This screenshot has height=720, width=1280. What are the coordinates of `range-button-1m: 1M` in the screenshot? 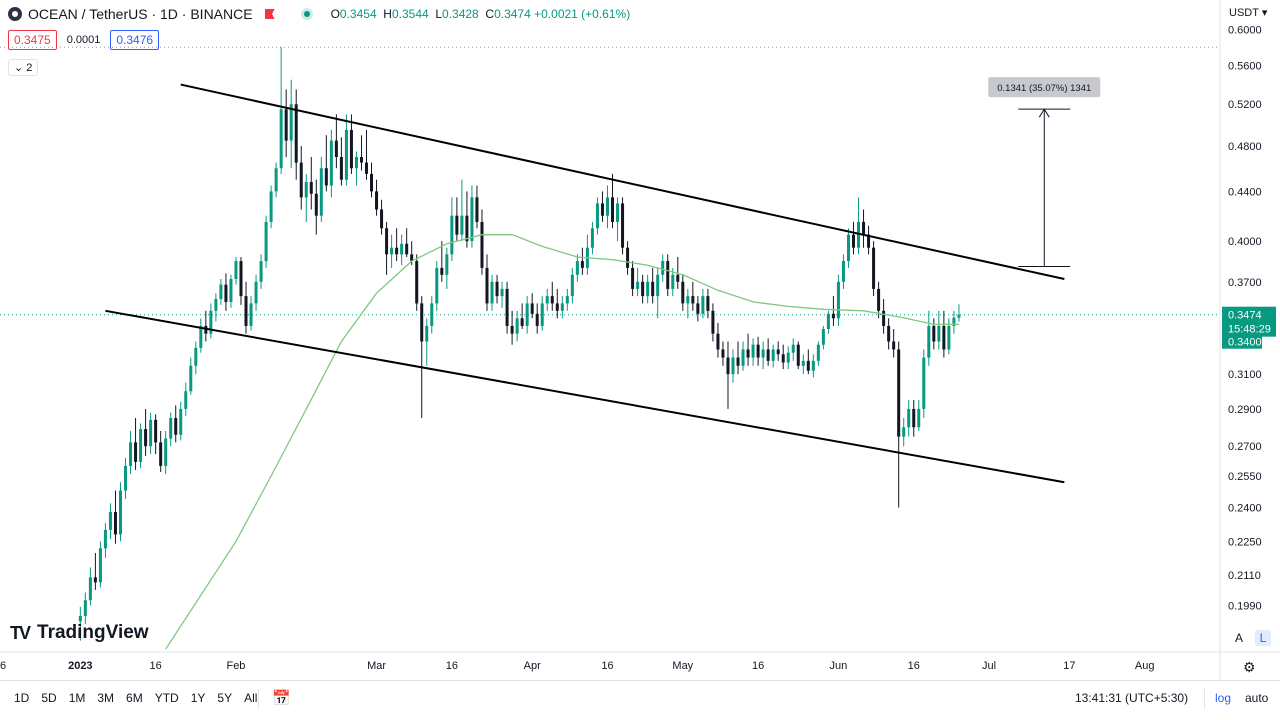 It's located at (77, 698).